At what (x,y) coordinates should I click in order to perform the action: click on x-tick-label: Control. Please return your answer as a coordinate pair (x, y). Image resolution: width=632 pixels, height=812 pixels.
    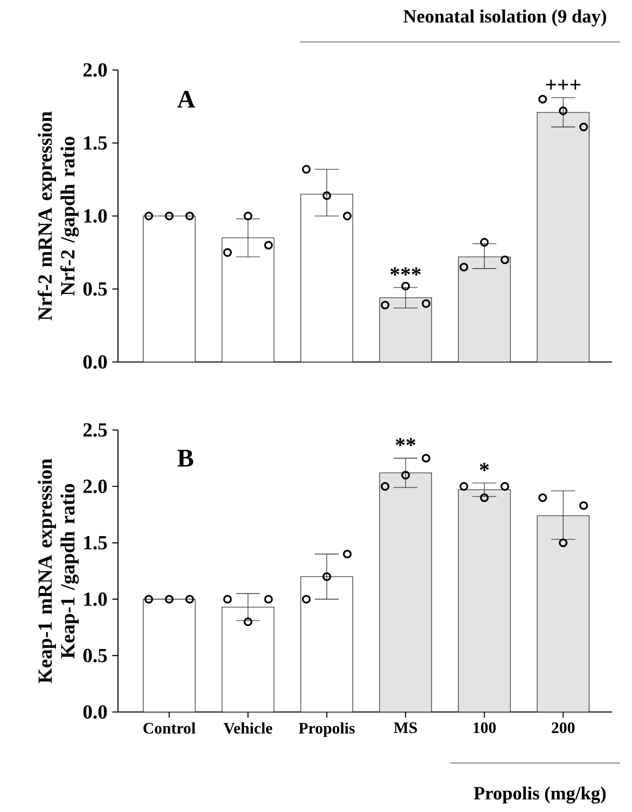
    Looking at the image, I should click on (169, 728).